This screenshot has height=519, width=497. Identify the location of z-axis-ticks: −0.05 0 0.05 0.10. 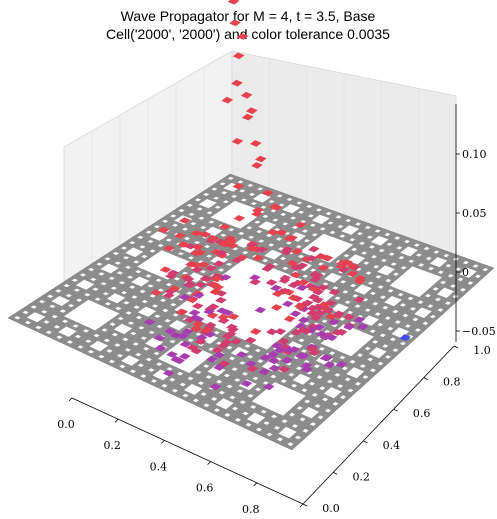
(476, 243).